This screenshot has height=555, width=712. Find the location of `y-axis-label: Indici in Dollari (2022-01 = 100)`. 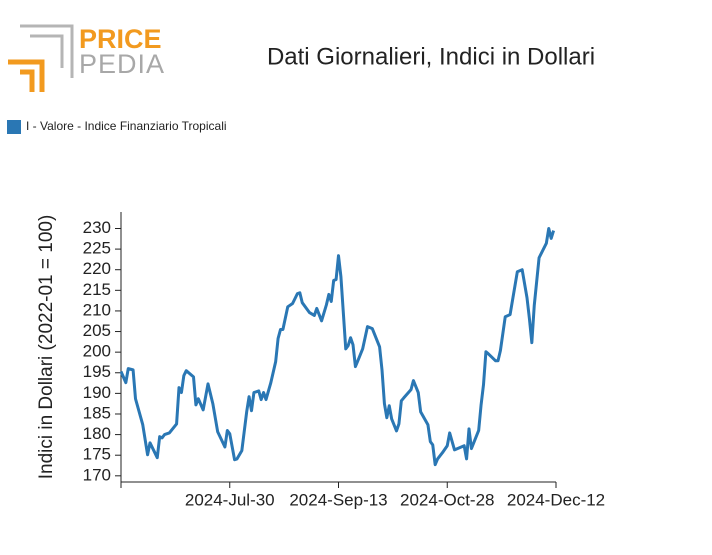

y-axis-label: Indici in Dollari (2022-01 = 100) is located at coordinates (46, 347).